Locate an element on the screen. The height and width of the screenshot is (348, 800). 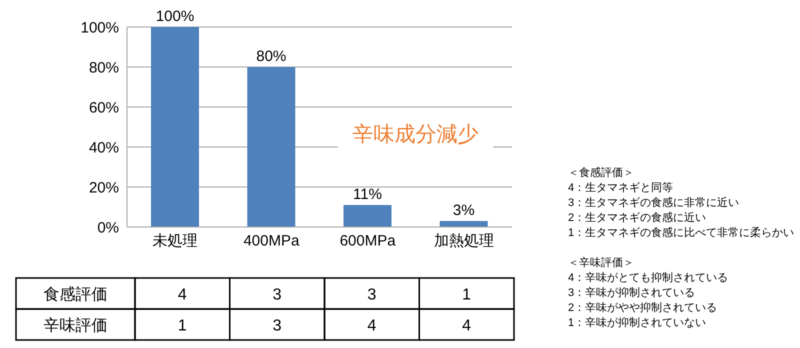
text: 食感評価 is located at coordinates (76, 295).